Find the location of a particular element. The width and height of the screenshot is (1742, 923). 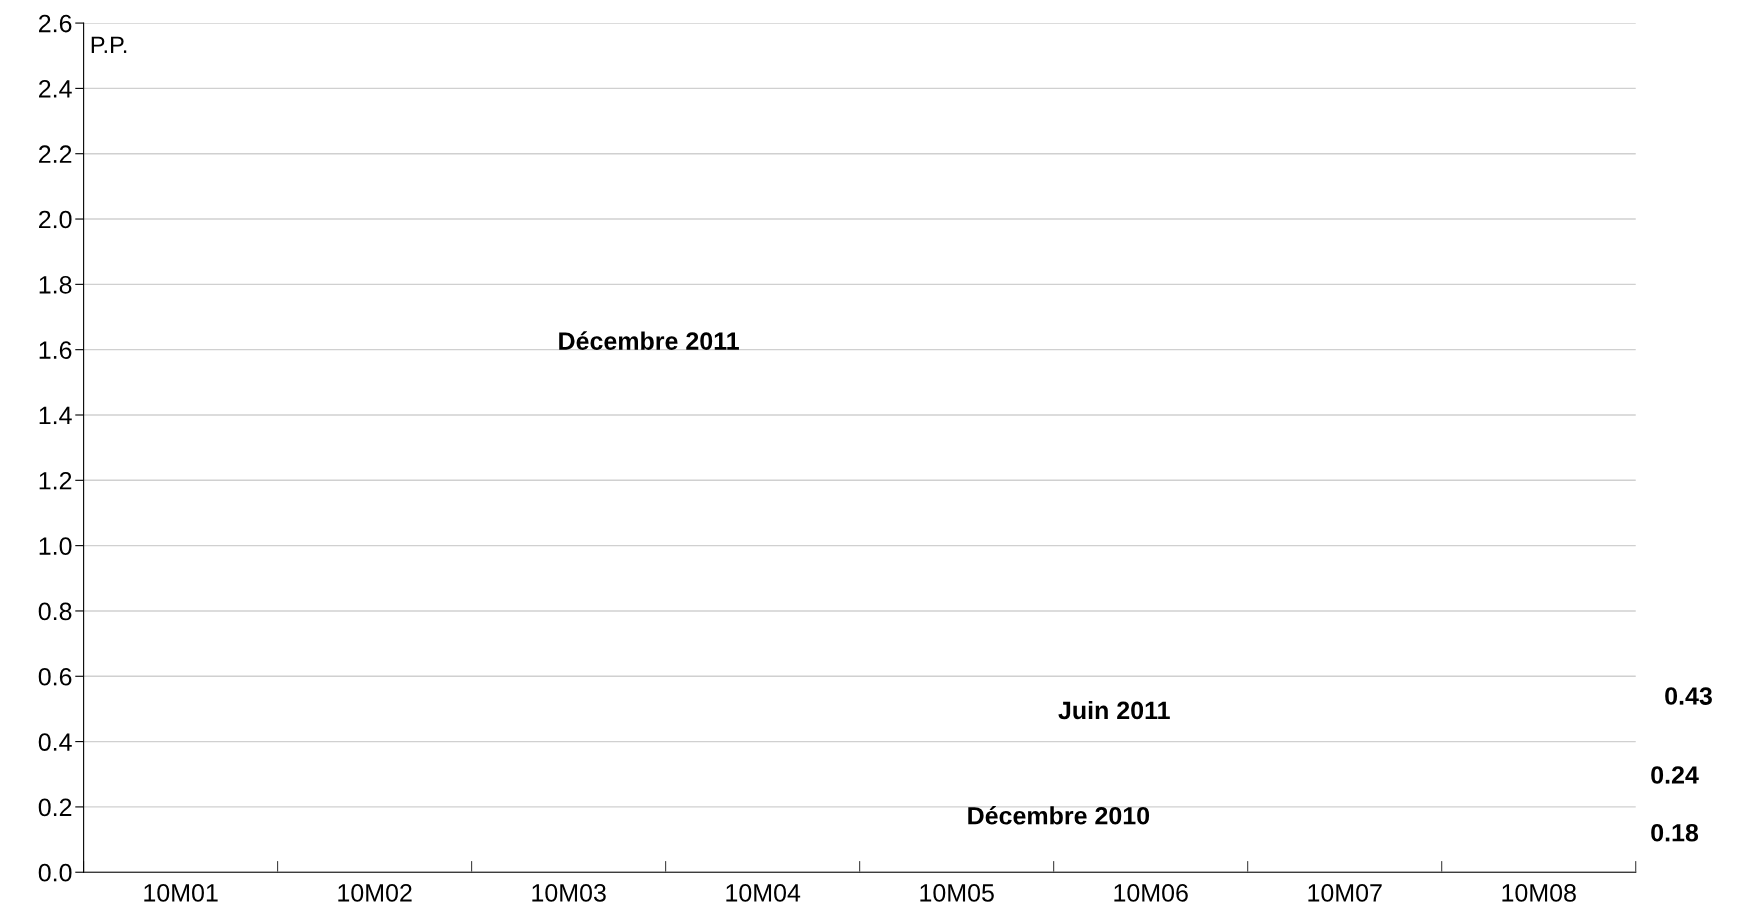

x-tick-label: 10M06 is located at coordinates (1151, 893).